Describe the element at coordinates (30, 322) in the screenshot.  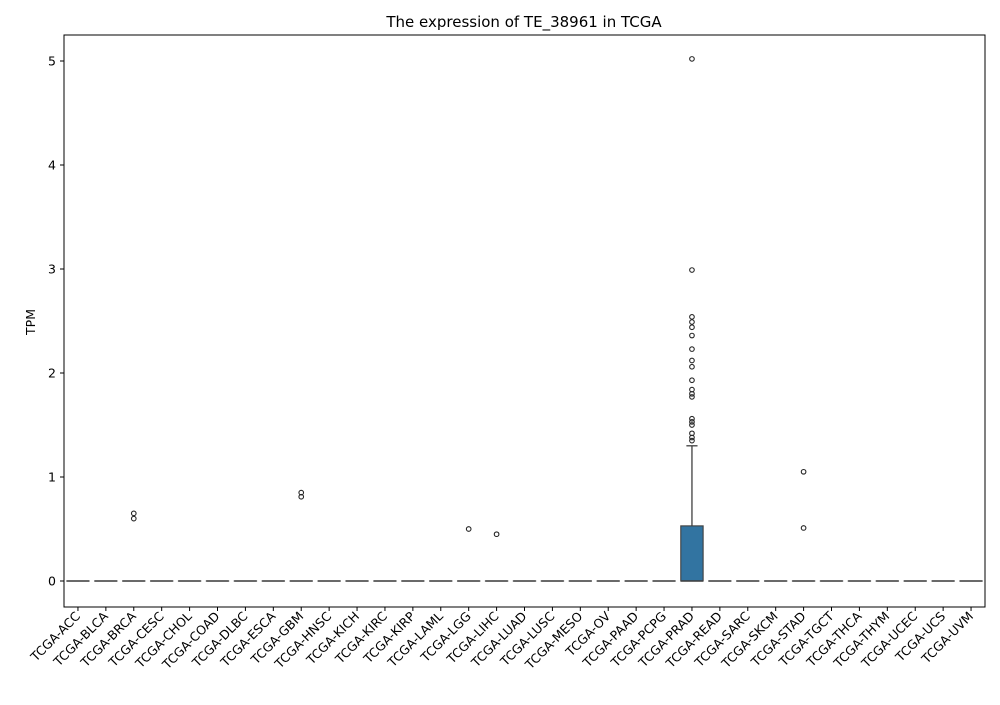
I see `y-axis-label: TPM` at that location.